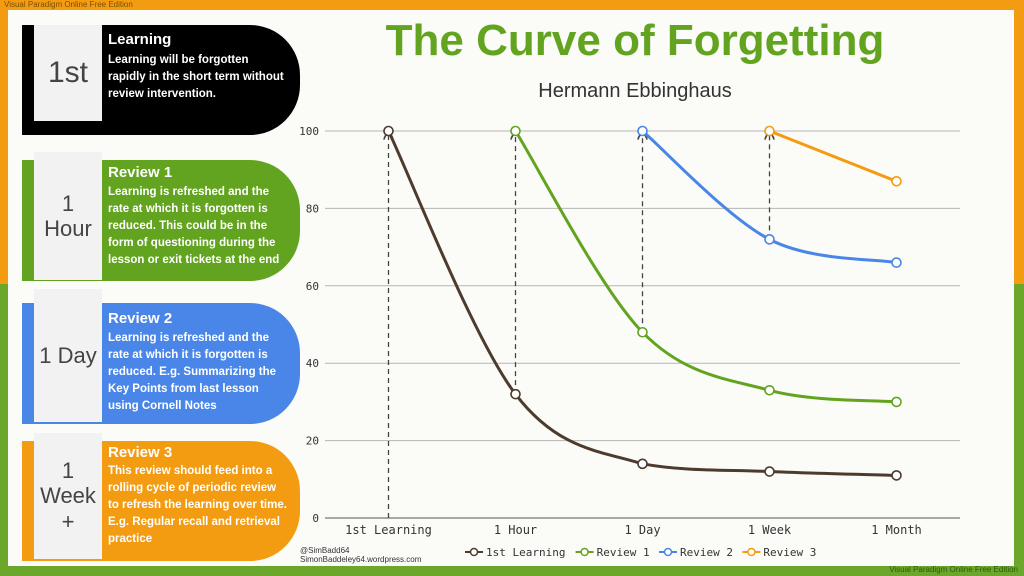  I want to click on y-tick-label: 60, so click(312, 286).